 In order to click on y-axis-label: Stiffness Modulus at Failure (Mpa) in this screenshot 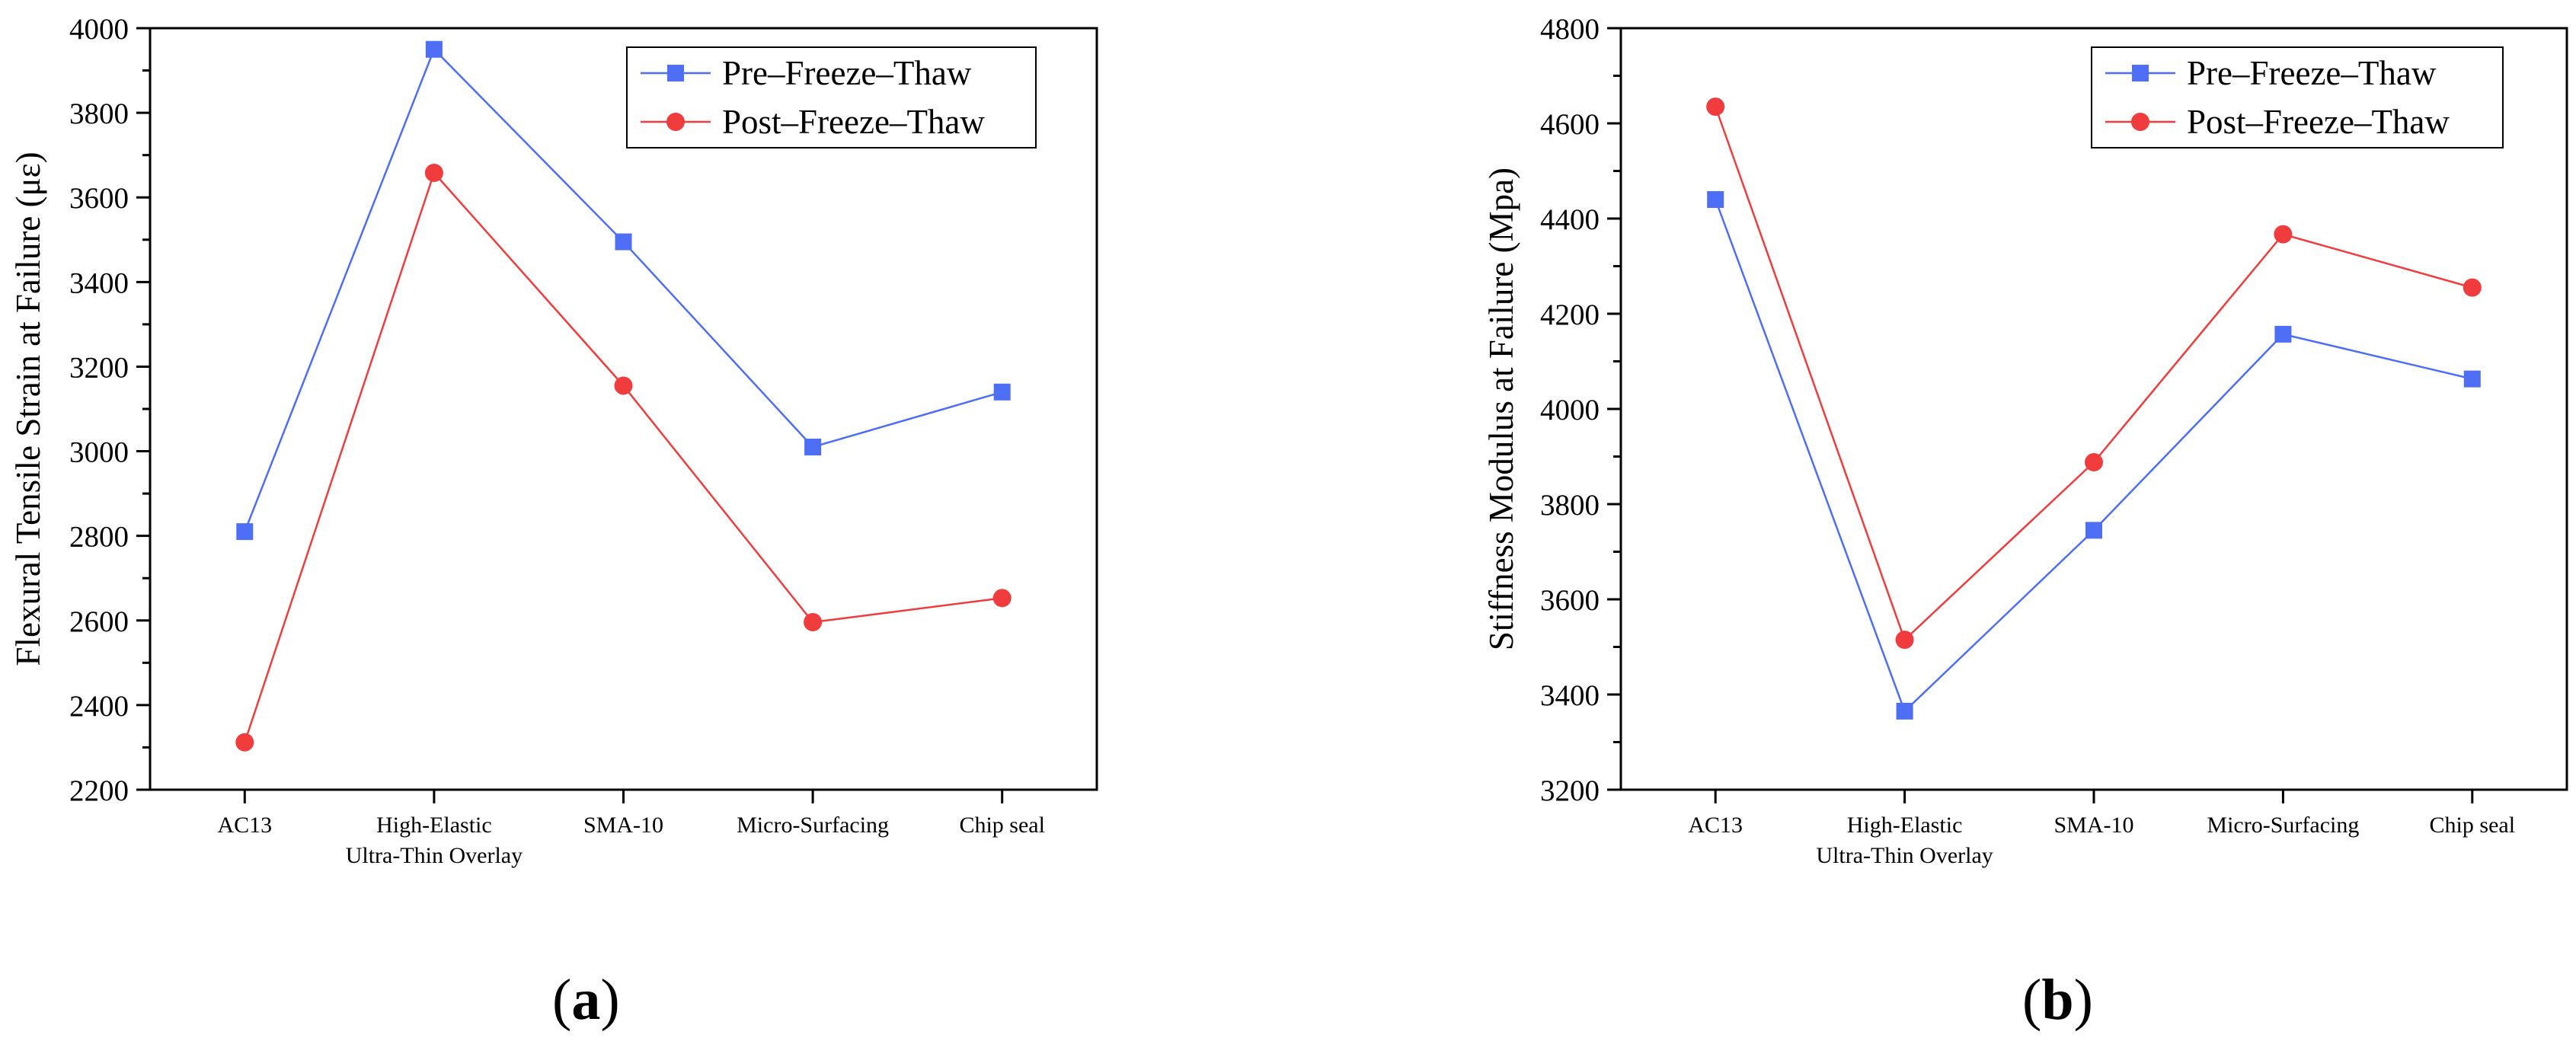, I will do `click(1501, 409)`.